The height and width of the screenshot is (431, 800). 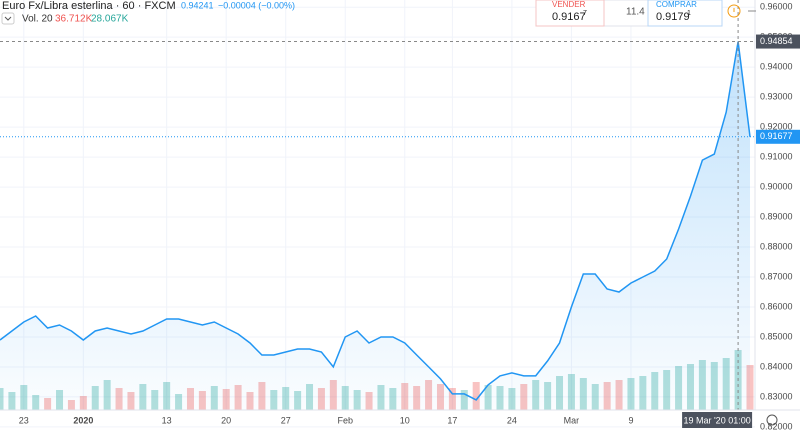 I want to click on x-tick-label: 9, so click(x=630, y=420).